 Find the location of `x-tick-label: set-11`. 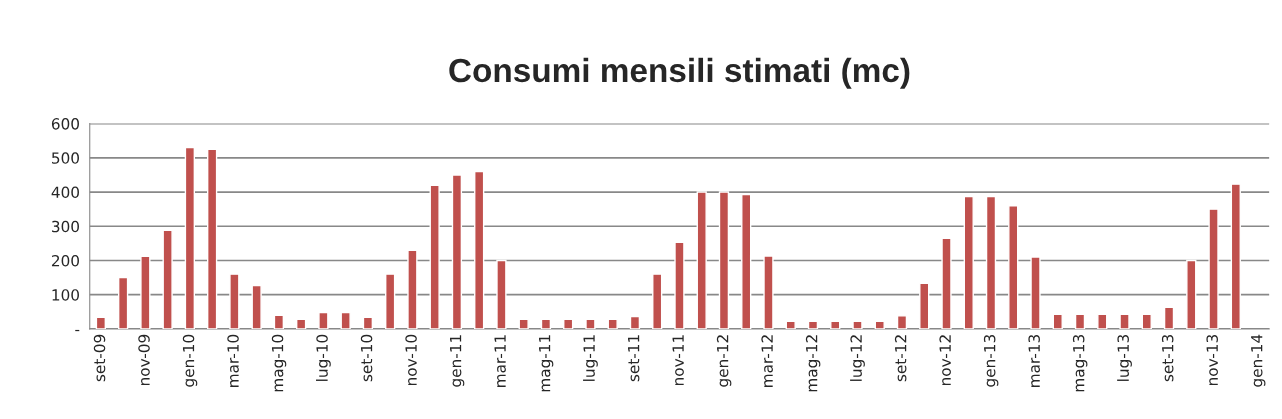

x-tick-label: set-11 is located at coordinates (634, 358).